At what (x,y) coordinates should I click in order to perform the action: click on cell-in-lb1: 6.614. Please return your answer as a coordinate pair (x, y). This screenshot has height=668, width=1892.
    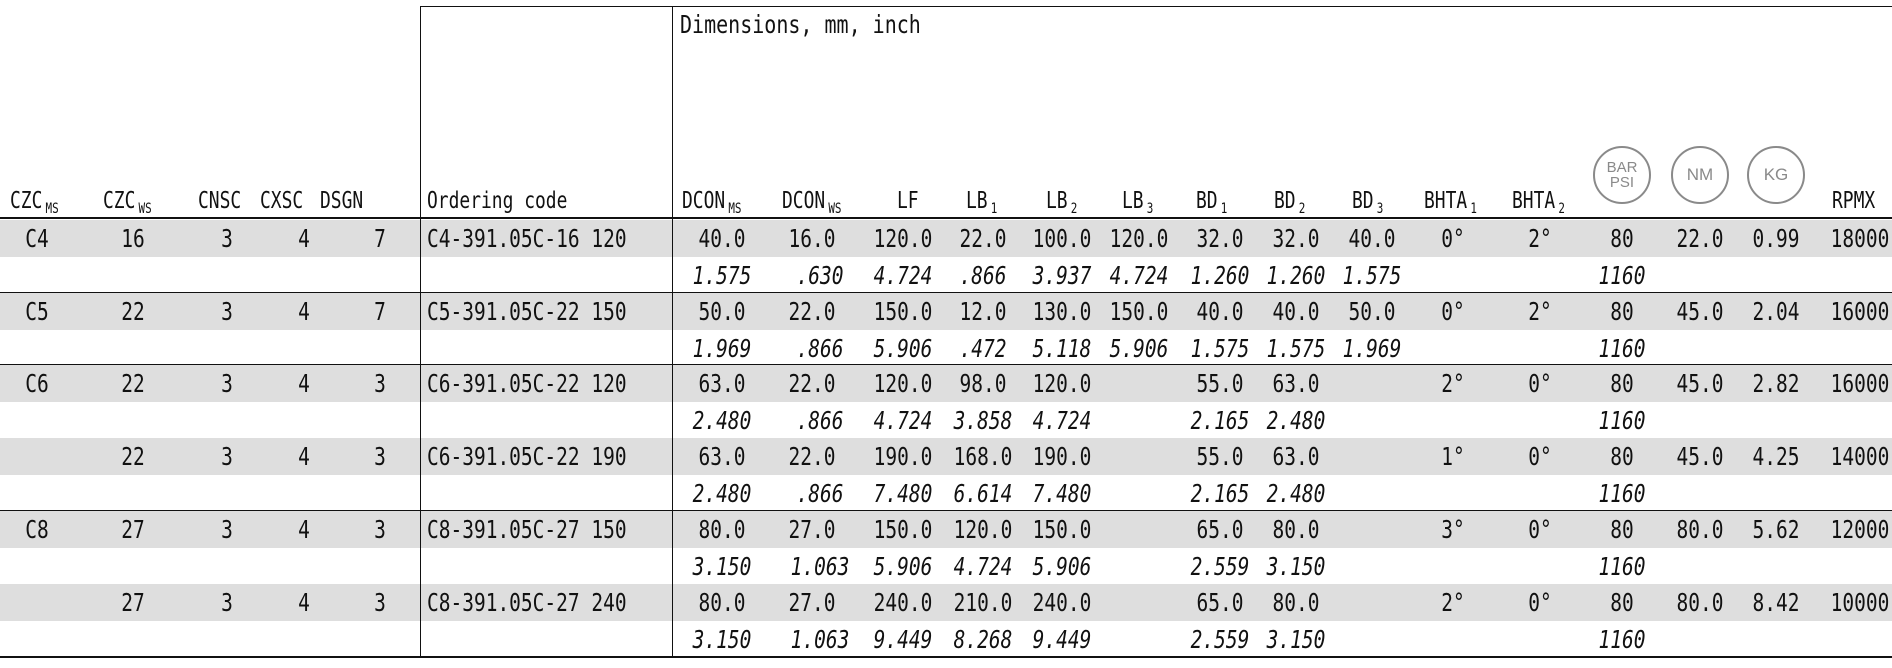
    Looking at the image, I should click on (983, 493).